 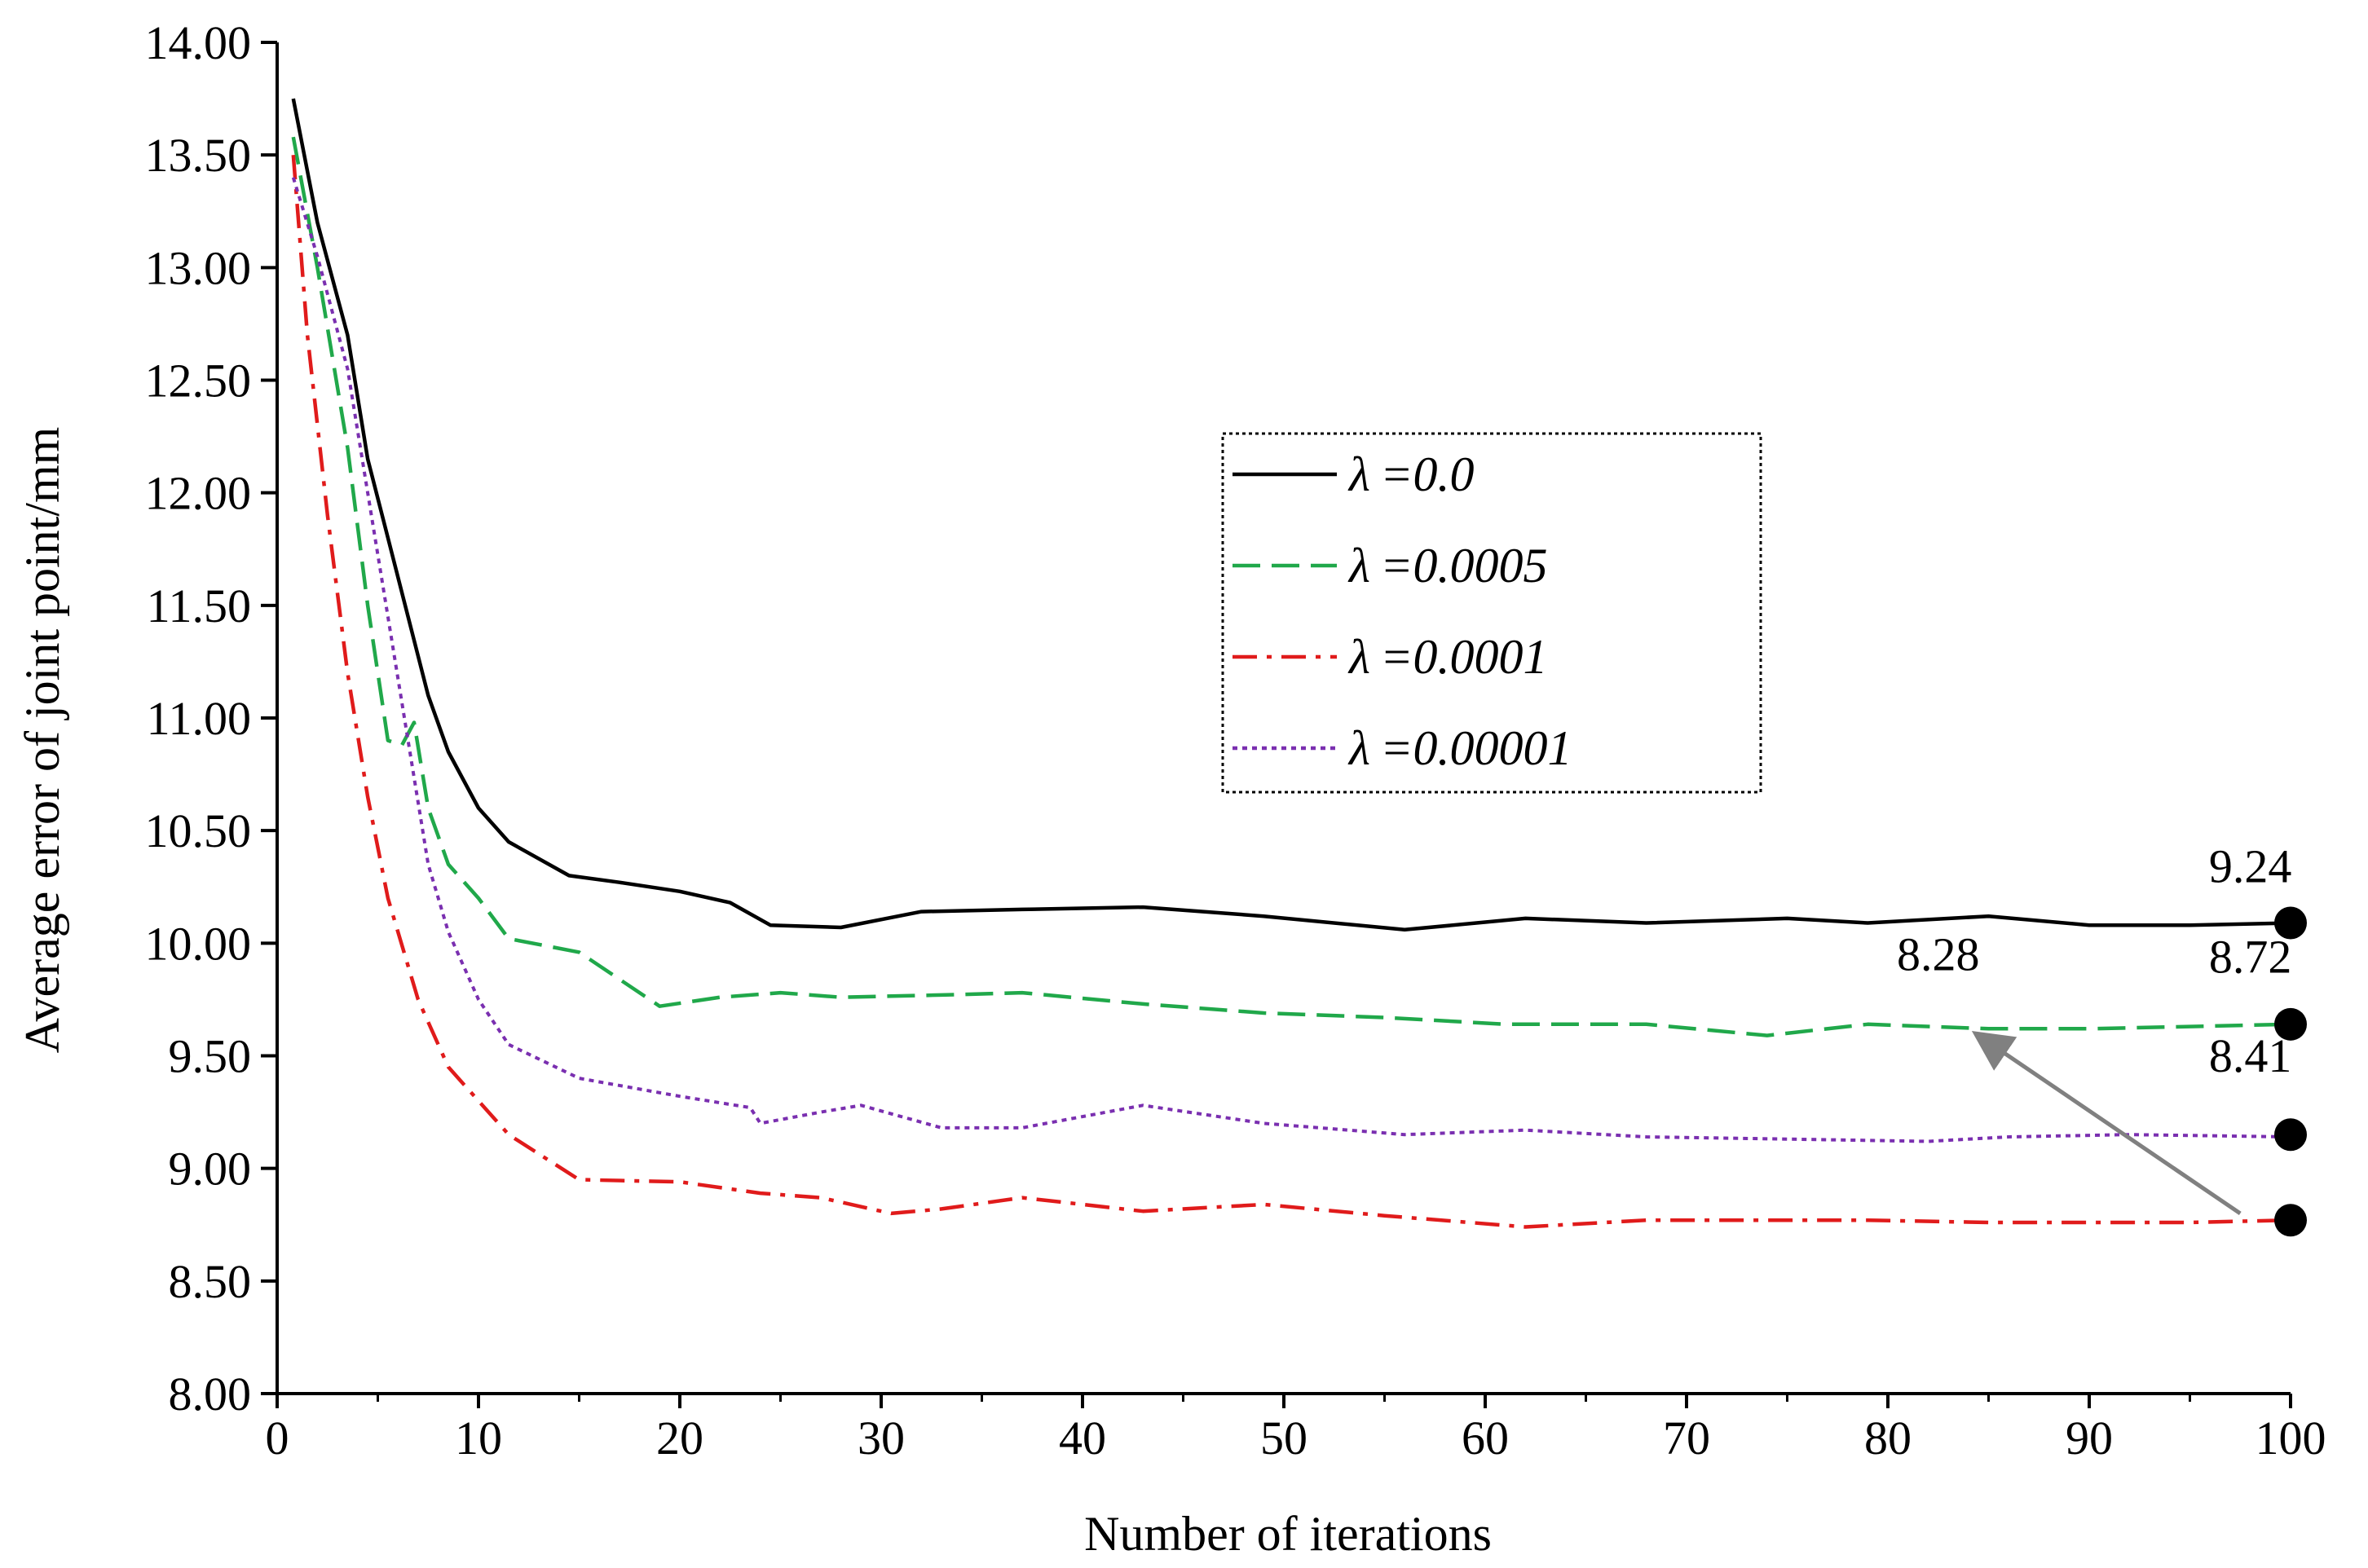 I want to click on end-markers, so click(x=2291, y=1071).